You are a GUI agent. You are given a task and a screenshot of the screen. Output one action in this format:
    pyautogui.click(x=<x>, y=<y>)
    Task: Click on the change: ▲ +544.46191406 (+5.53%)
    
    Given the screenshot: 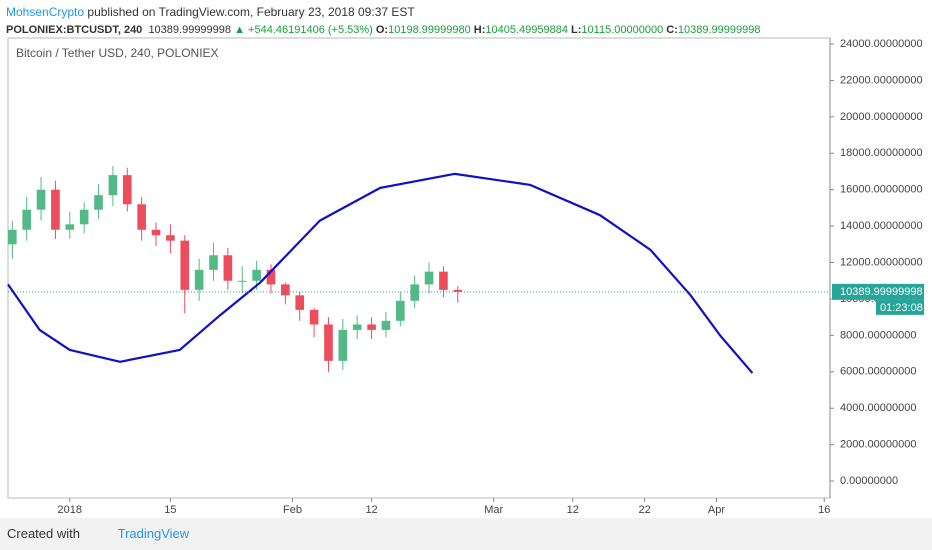 What is the action you would take?
    pyautogui.click(x=303, y=30)
    